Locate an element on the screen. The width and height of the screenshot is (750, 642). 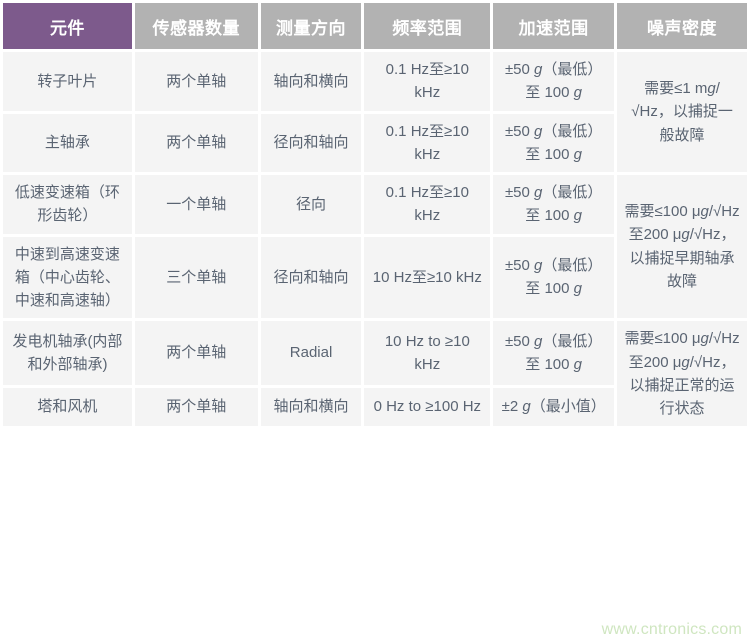
cell-direction: Radial is located at coordinates (311, 353).